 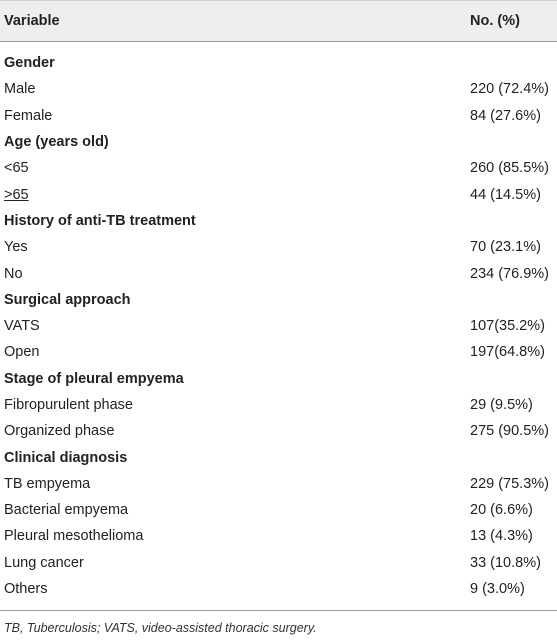 What do you see at coordinates (278, 247) in the screenshot?
I see `table-row: Yes 70 (23.1%)` at bounding box center [278, 247].